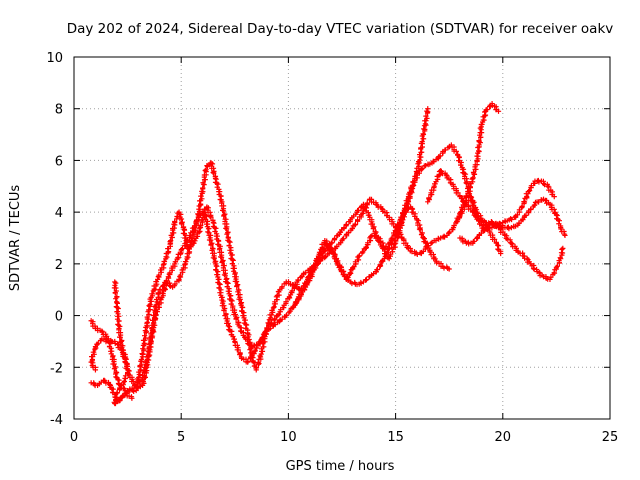  I want to click on x-axis-label: GPS time / hours, so click(340, 466).